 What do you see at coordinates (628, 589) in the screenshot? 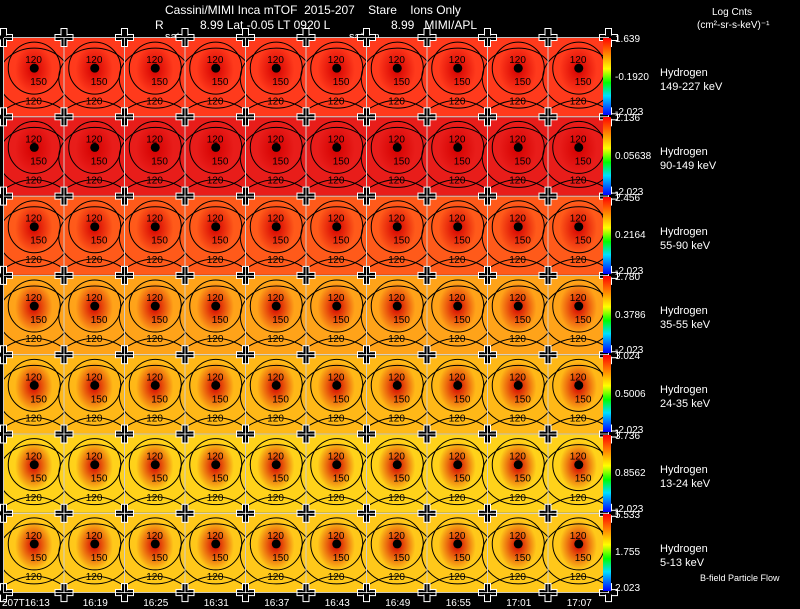
I see `colorbar-min-label: 2.023` at bounding box center [628, 589].